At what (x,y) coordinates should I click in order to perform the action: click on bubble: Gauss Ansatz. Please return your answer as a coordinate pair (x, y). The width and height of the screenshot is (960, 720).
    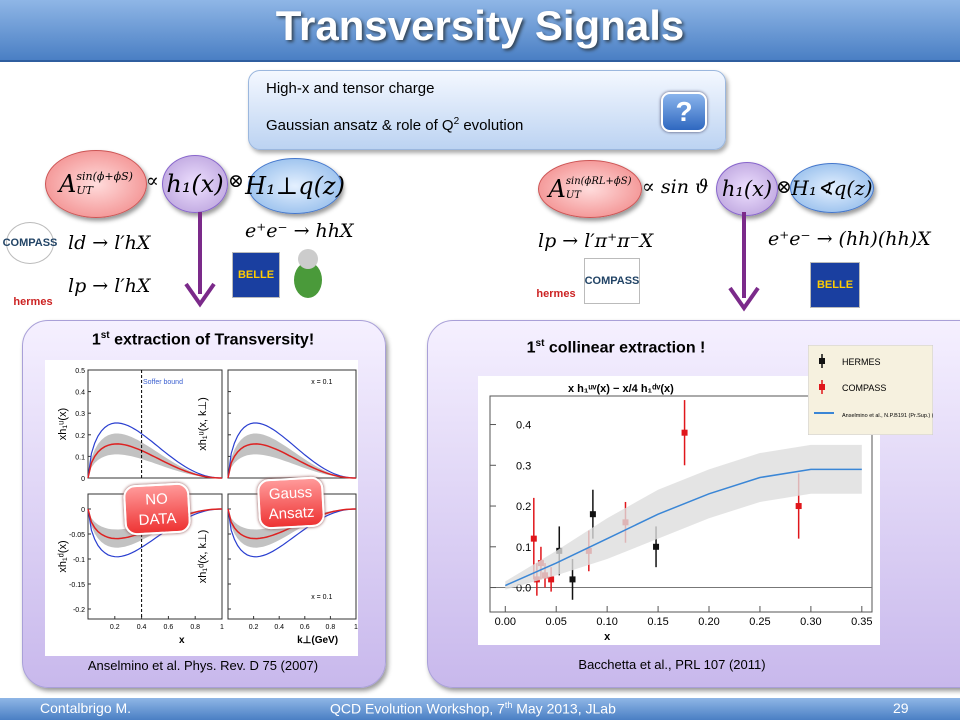
    Looking at the image, I should click on (291, 503).